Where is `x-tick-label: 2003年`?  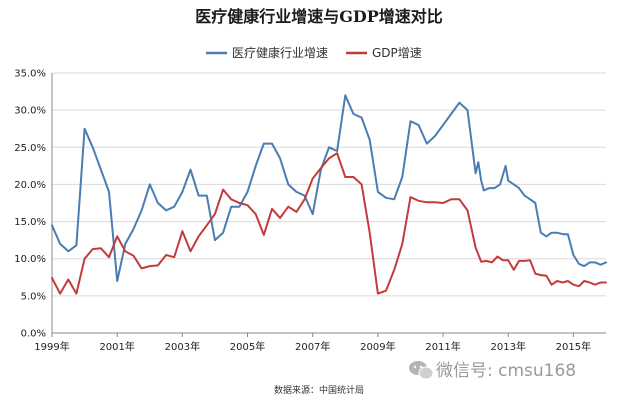
x-tick-label: 2003年 is located at coordinates (182, 346).